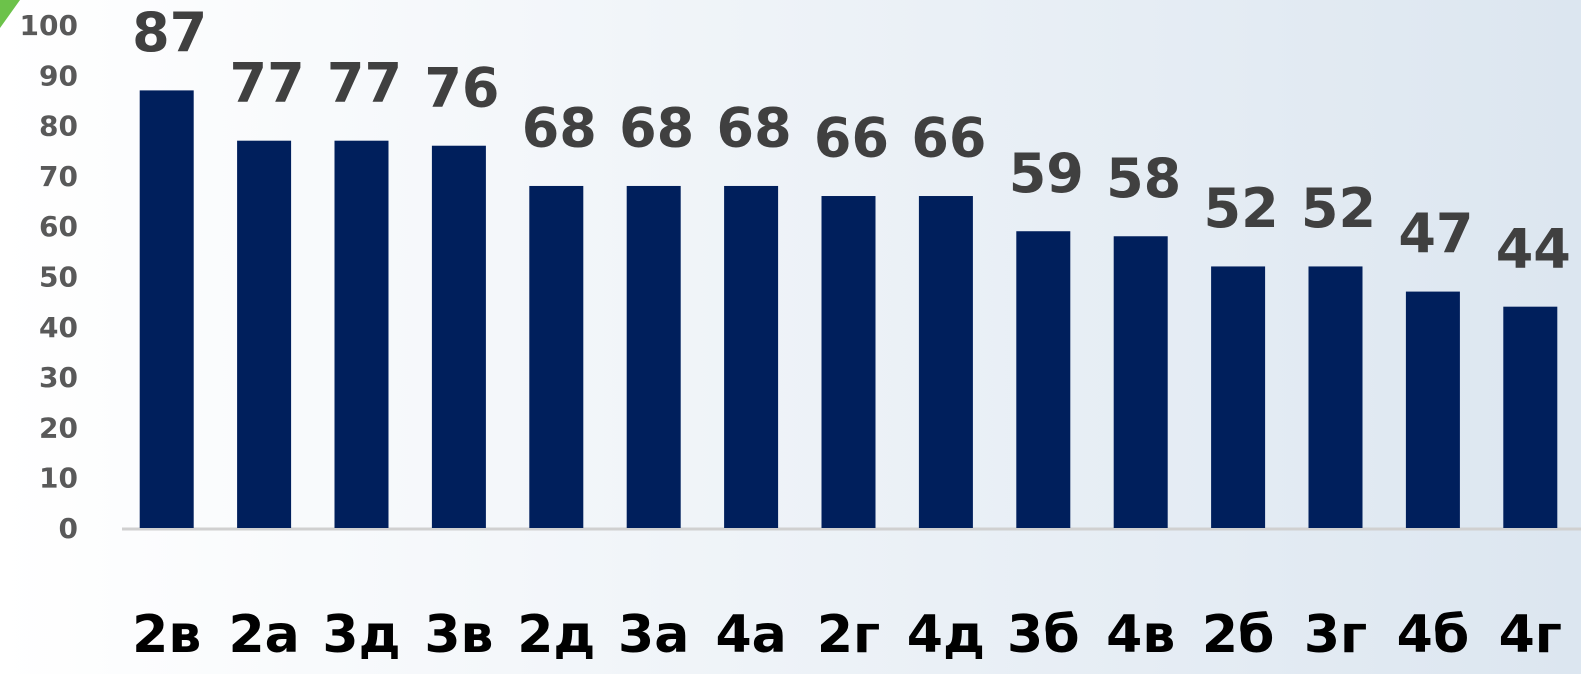  What do you see at coordinates (169, 32) in the screenshot?
I see `value-label: 87` at bounding box center [169, 32].